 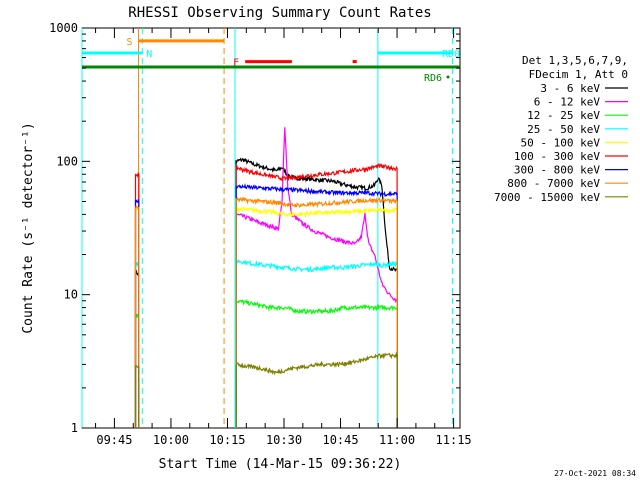 I want to click on timestamp: 27-Oct-2021 08:34, so click(x=595, y=473).